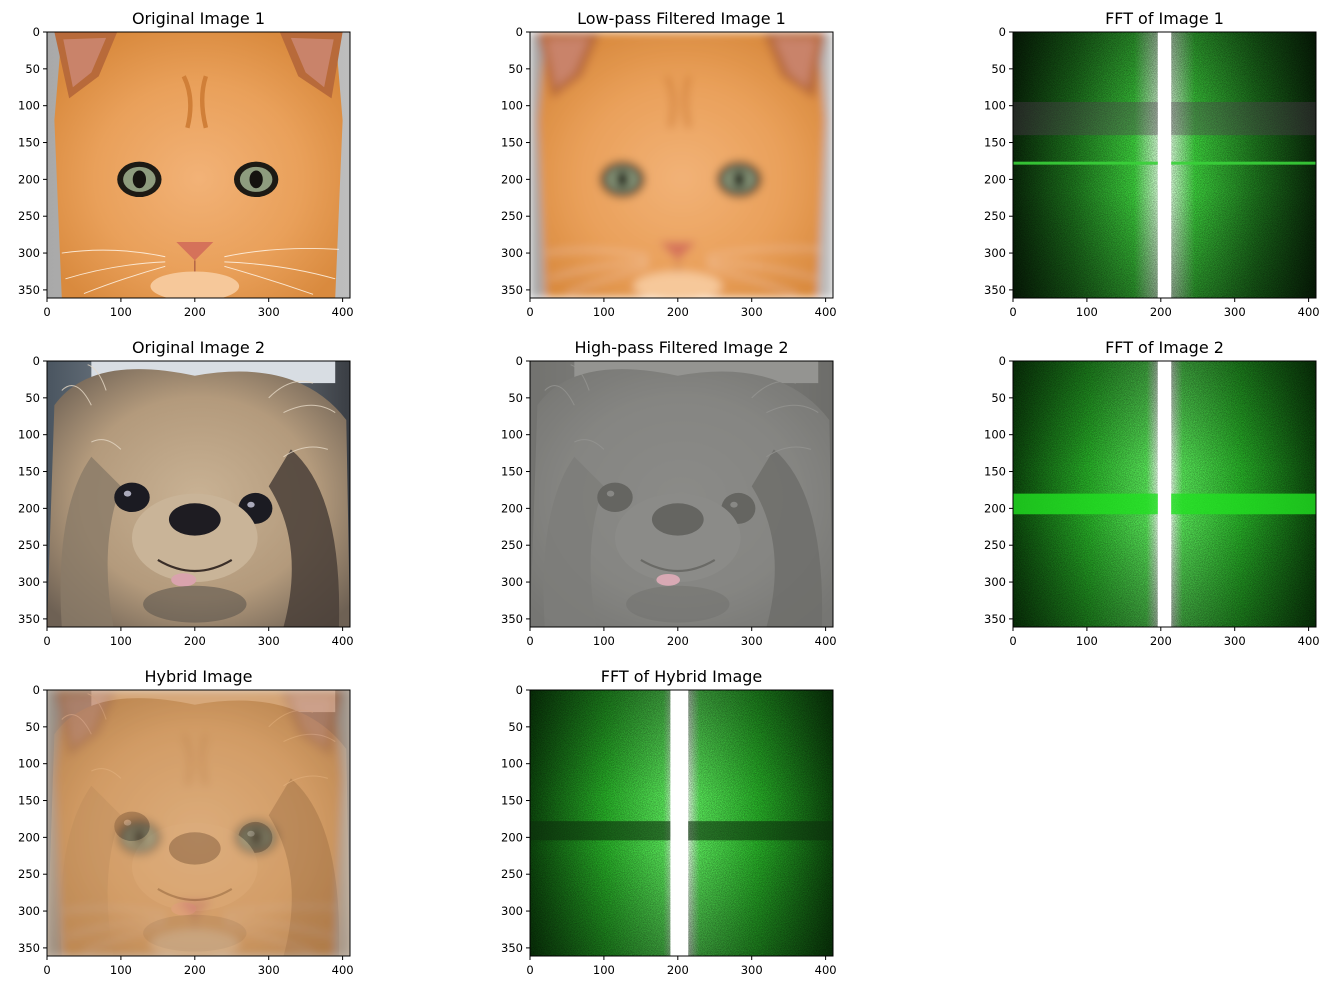 Image resolution: width=1332 pixels, height=989 pixels. Describe the element at coordinates (682, 676) in the screenshot. I see `panel-title: FFT of Hybrid Image` at that location.